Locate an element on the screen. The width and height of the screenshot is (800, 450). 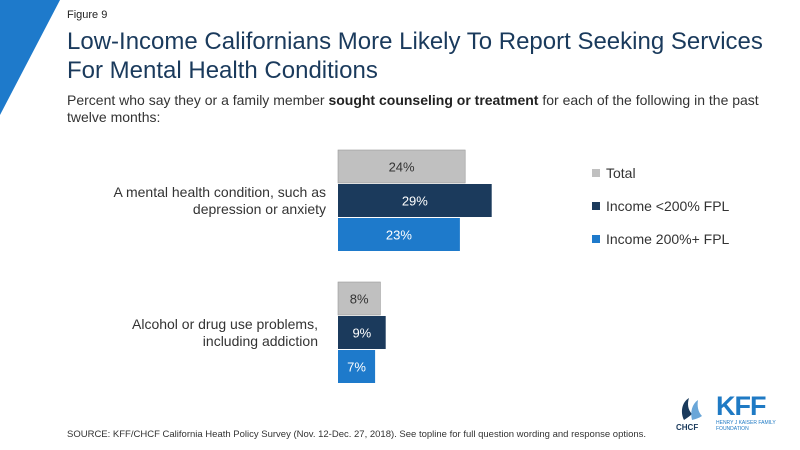
legend-label-total: Total is located at coordinates (621, 173).